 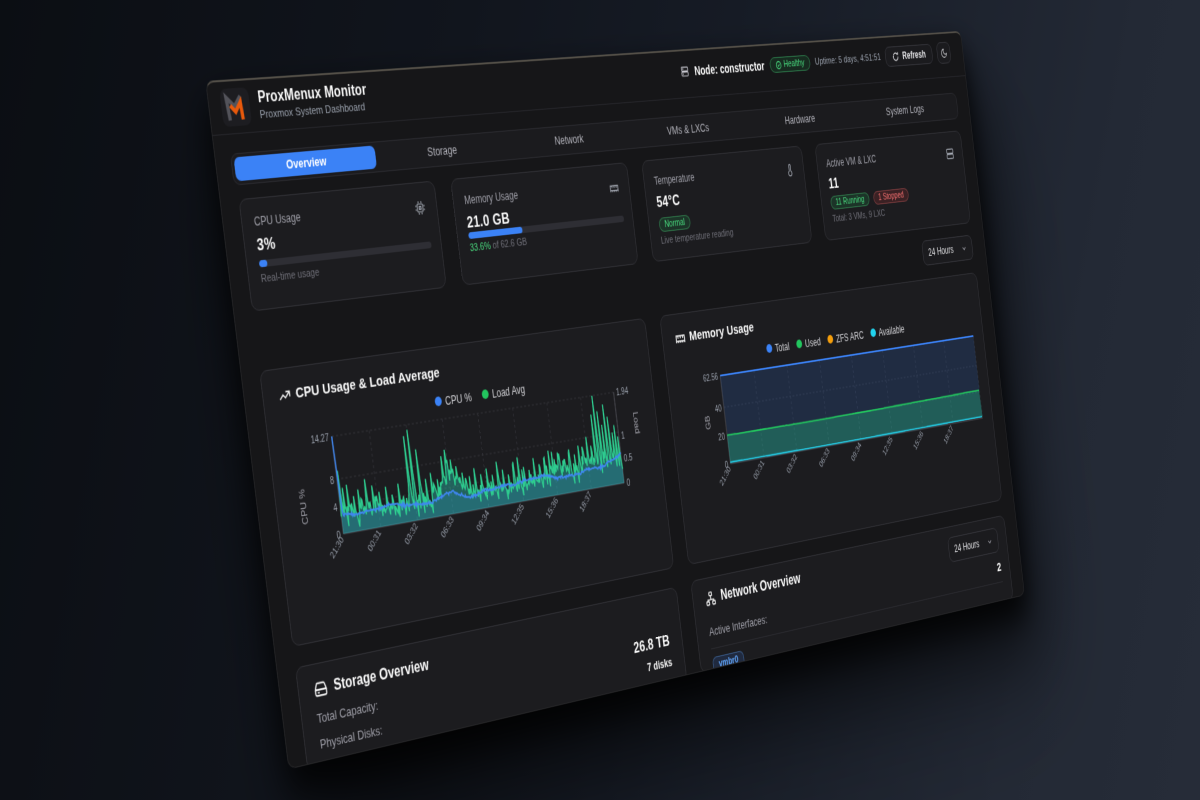 I want to click on svg-text: 8, so click(x=331, y=480).